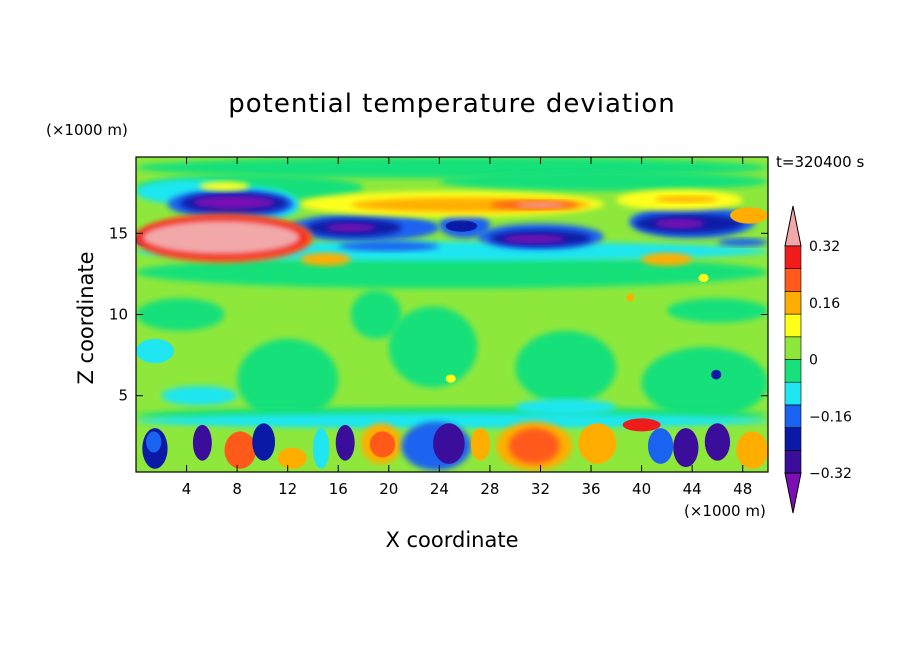 The image size is (904, 654). I want to click on x-unit-label: (×1000 m), so click(725, 511).